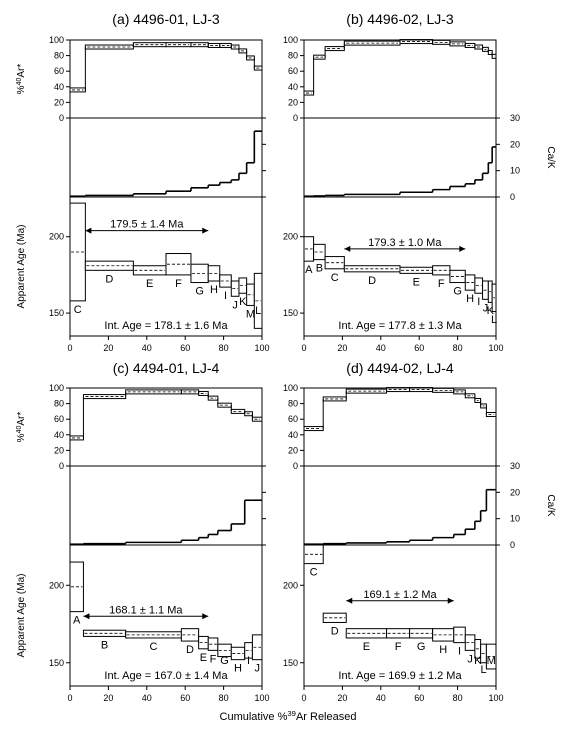 This screenshot has width=576, height=734. What do you see at coordinates (400, 326) in the screenshot?
I see `integrated-age-label: Int. Age = 177.8 ± 1.3 Ma` at bounding box center [400, 326].